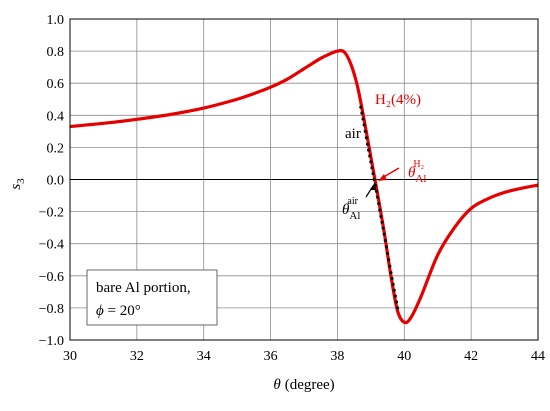 This screenshot has height=411, width=550. I want to click on x-tick-label: 36, so click(271, 356).